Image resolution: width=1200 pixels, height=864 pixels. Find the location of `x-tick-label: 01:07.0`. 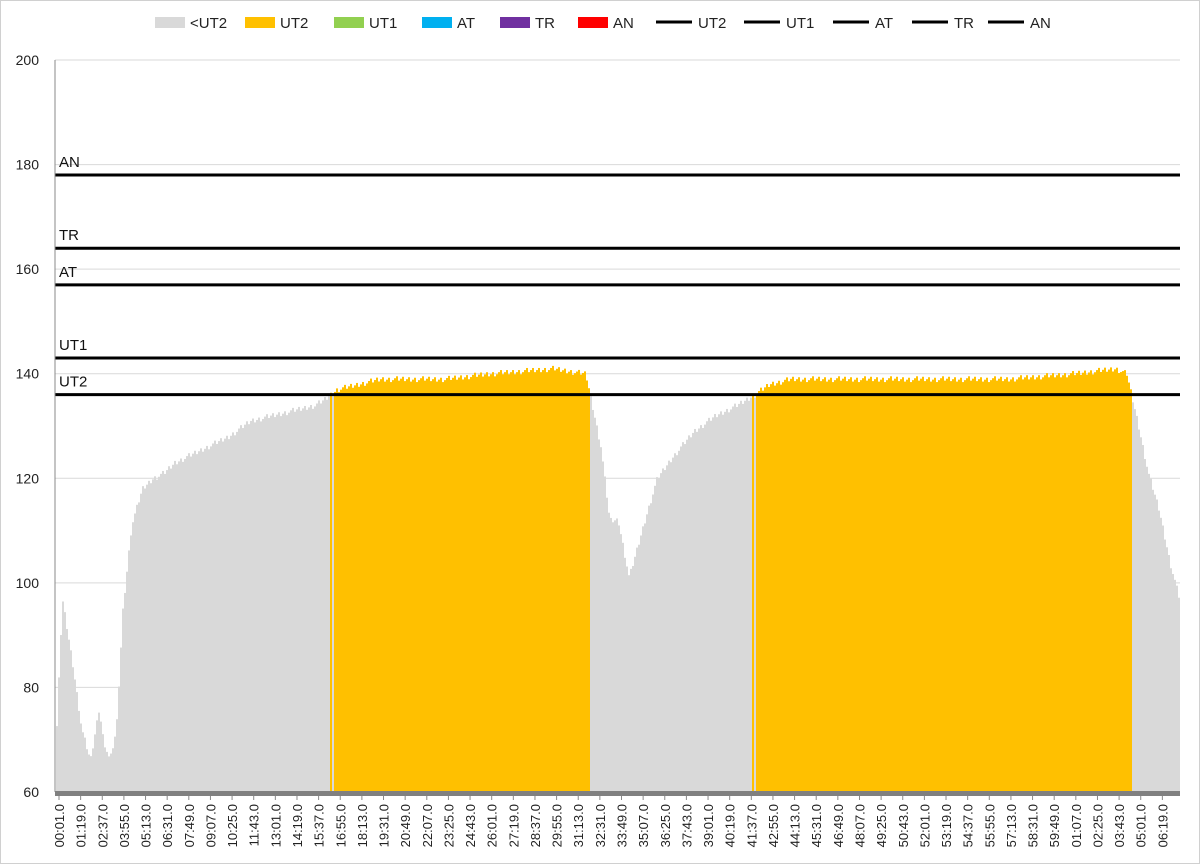

x-tick-label: 01:07.0 is located at coordinates (1076, 825).